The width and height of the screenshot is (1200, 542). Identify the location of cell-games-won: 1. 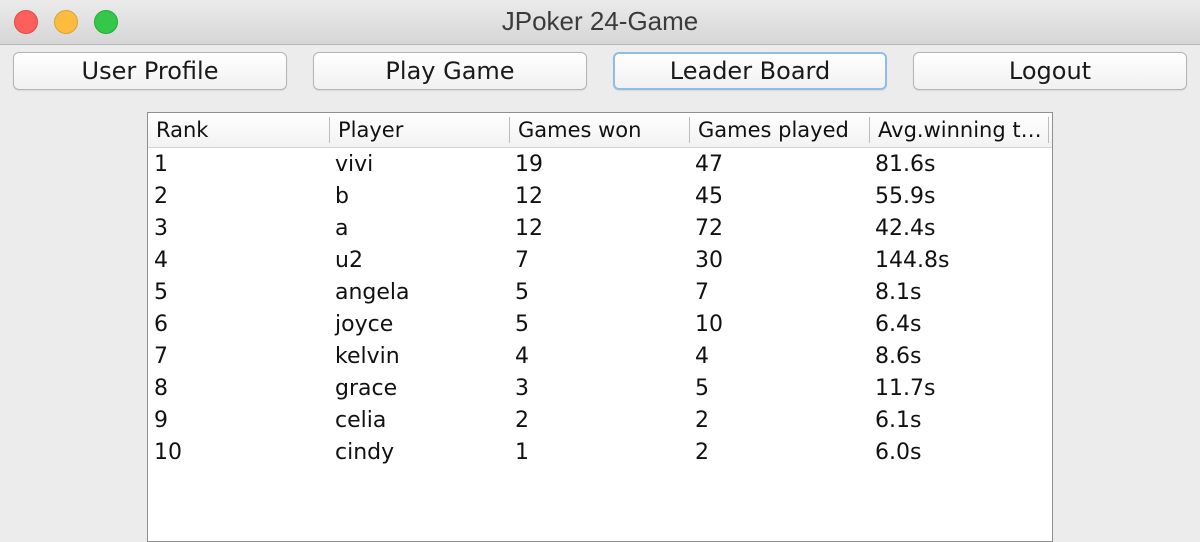
(522, 452).